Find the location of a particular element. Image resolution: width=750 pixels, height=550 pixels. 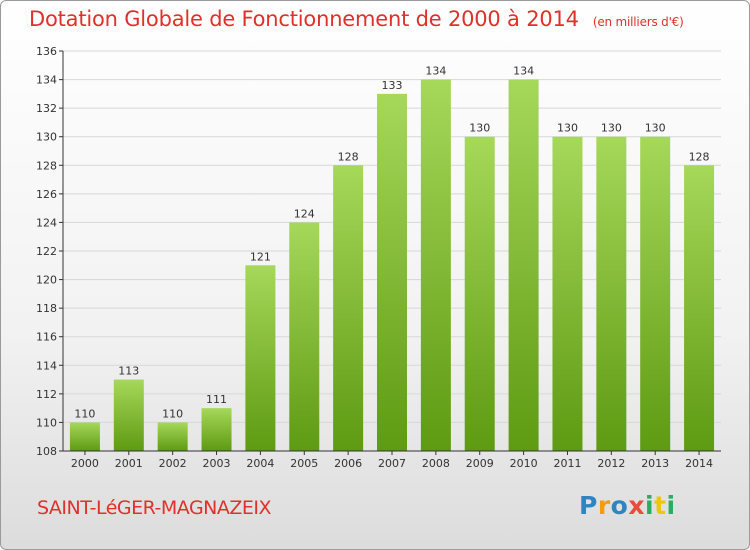

data-label-2003: 111 is located at coordinates (216, 399).